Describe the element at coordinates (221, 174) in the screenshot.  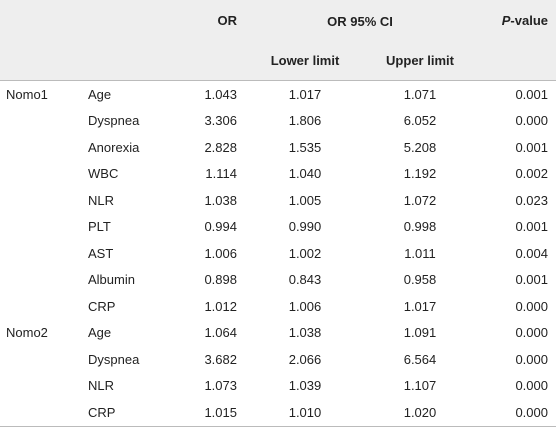
I see `or-value: 1.114` at that location.